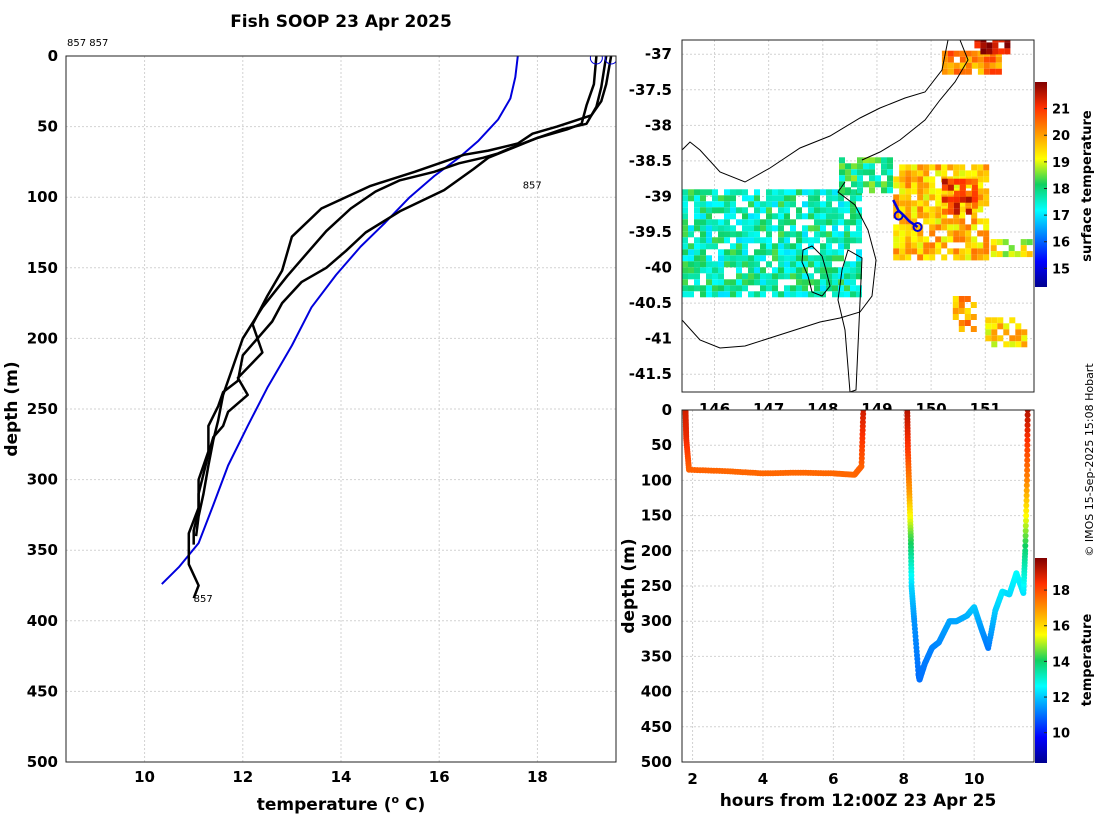 This screenshot has width=1100, height=820. What do you see at coordinates (42, 691) in the screenshot?
I see `profile-ytick-label: 450` at bounding box center [42, 691].